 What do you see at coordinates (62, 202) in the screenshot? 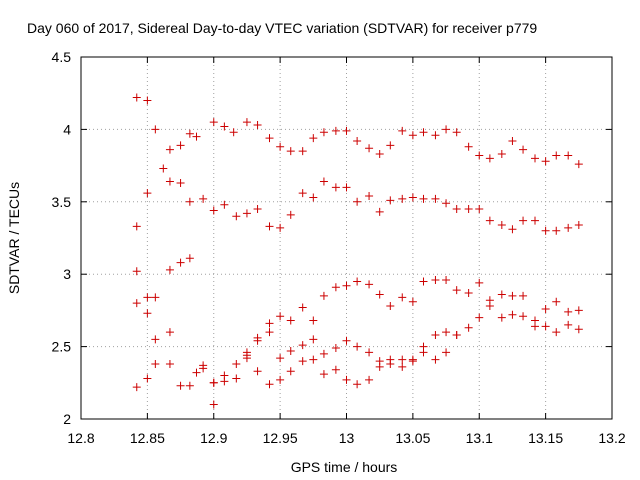
I see `y-tick-label: 3.5` at bounding box center [62, 202].